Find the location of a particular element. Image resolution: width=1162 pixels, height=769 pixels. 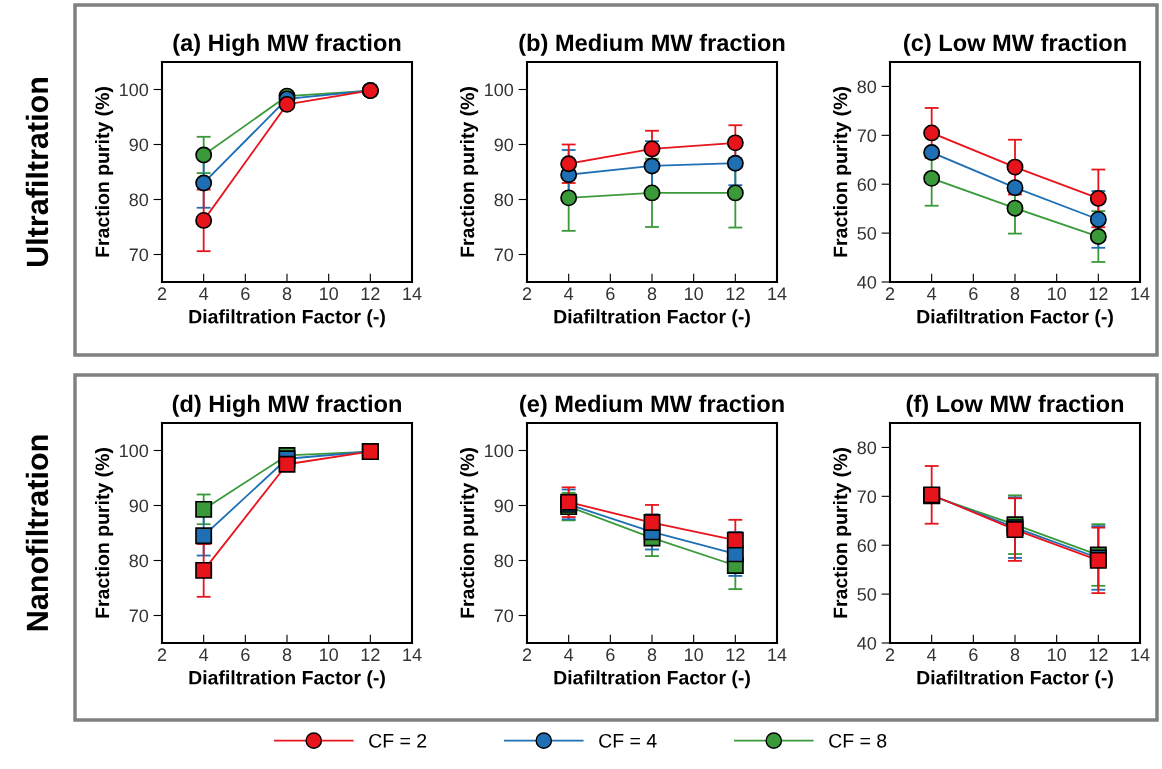

text: Nanofiltration is located at coordinates (37, 533).